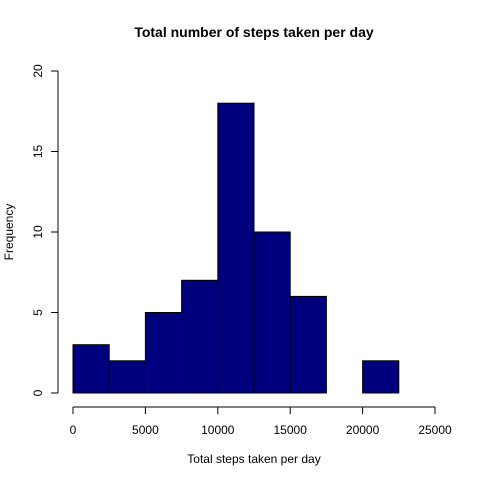  I want to click on x-tick-label: 10000, so click(218, 430).